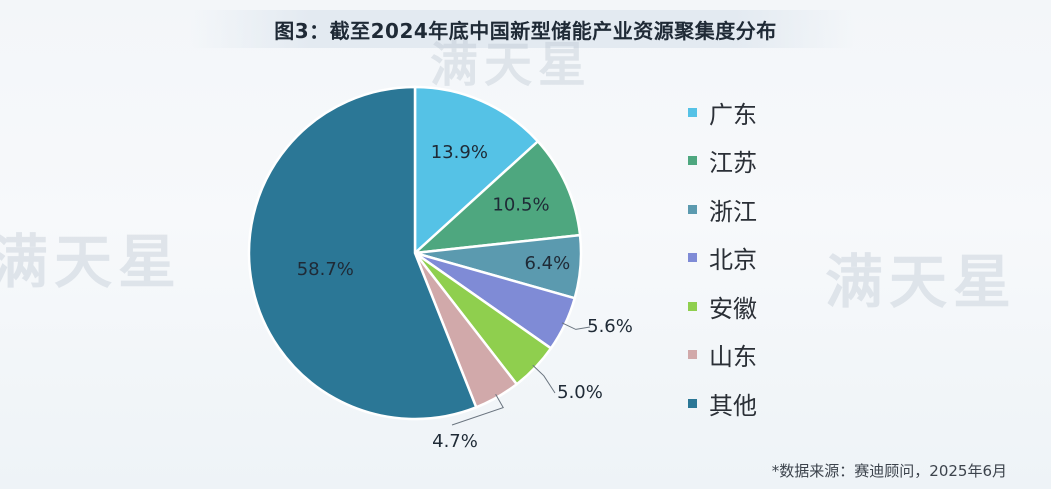 The width and height of the screenshot is (1051, 489). I want to click on slice-label-6: 4.7%, so click(455, 441).